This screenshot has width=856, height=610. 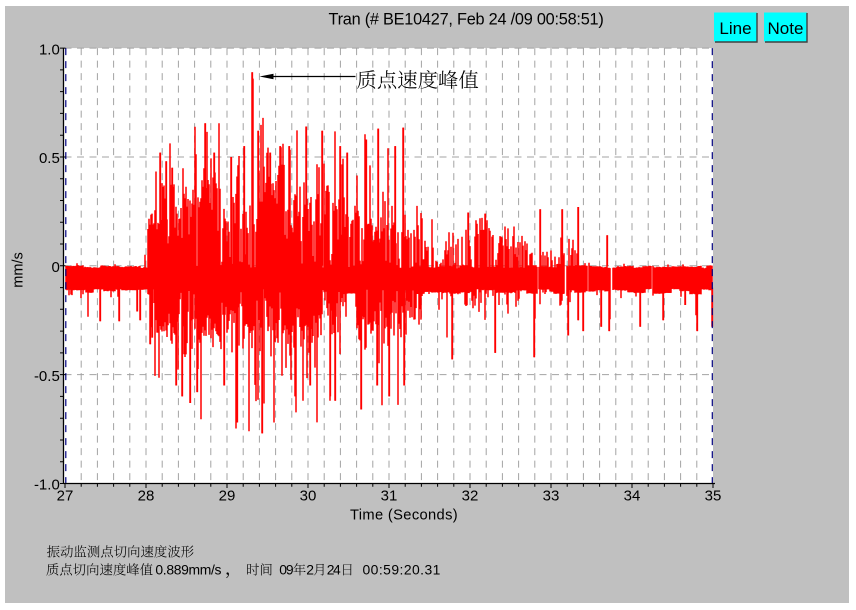 I want to click on svg-text: -0.5, so click(x=47, y=376).